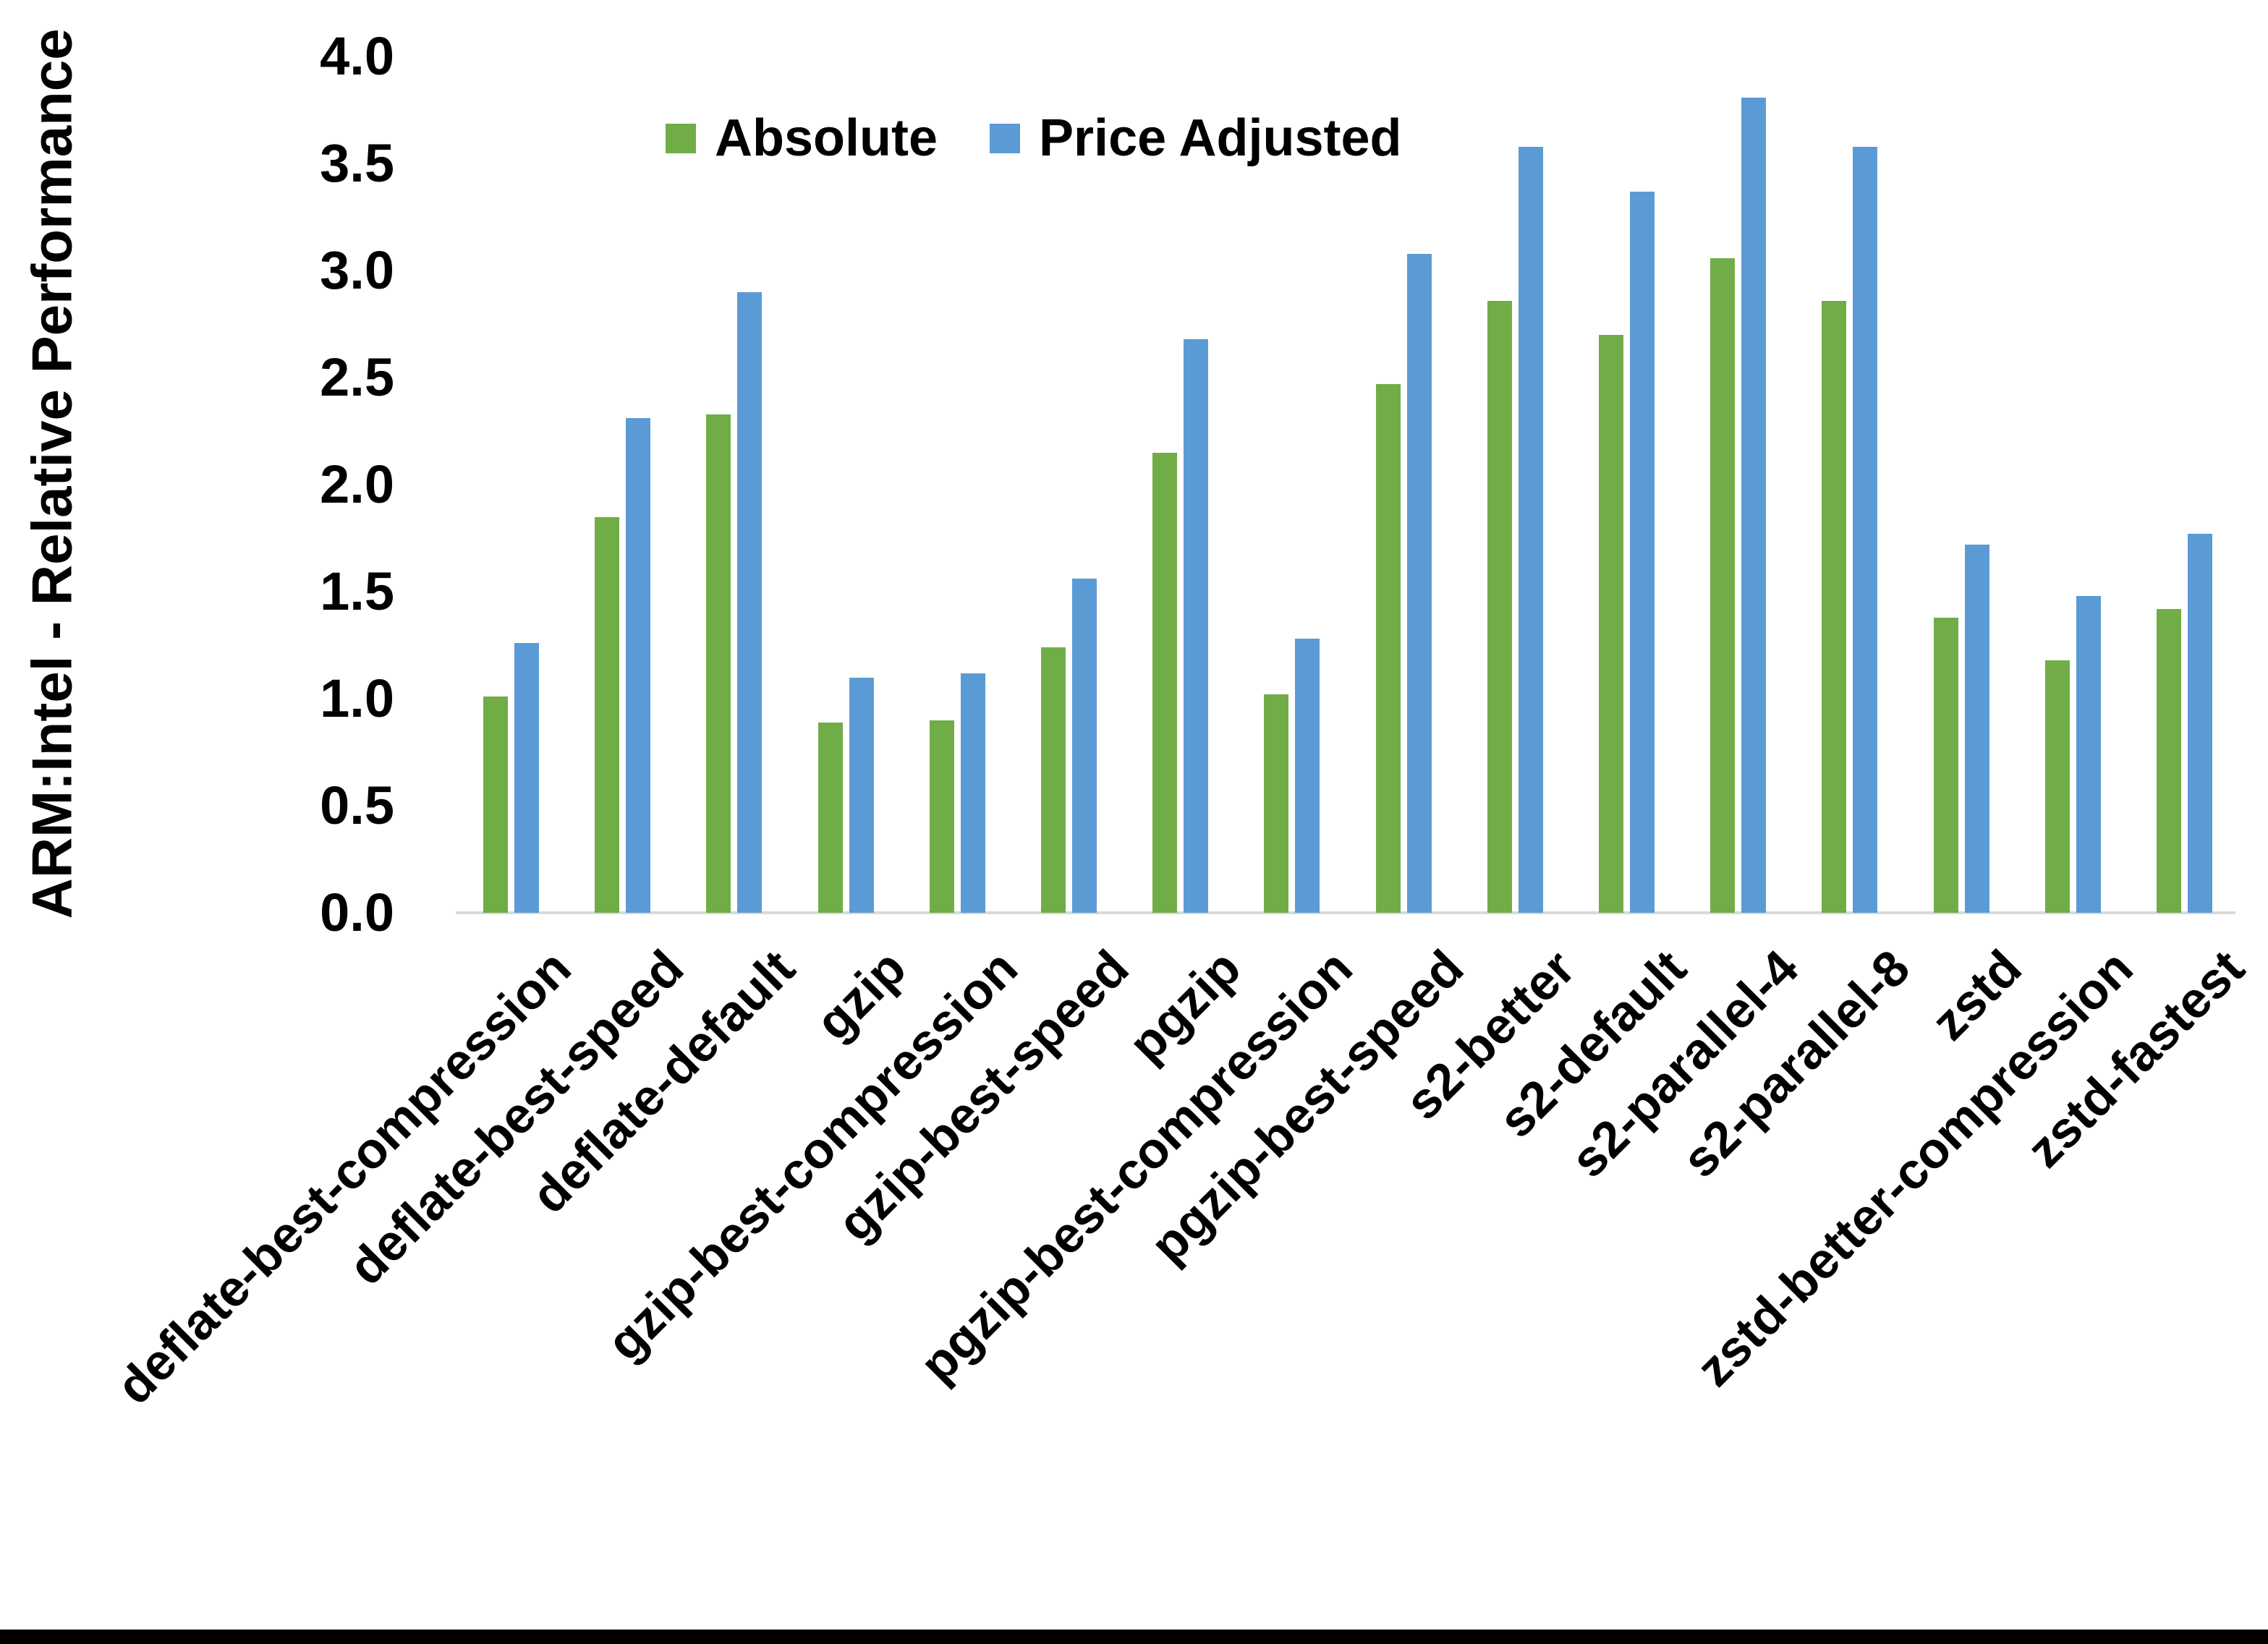 The height and width of the screenshot is (1644, 2268). I want to click on legend: Absolute Price Adjusted, so click(1033, 138).